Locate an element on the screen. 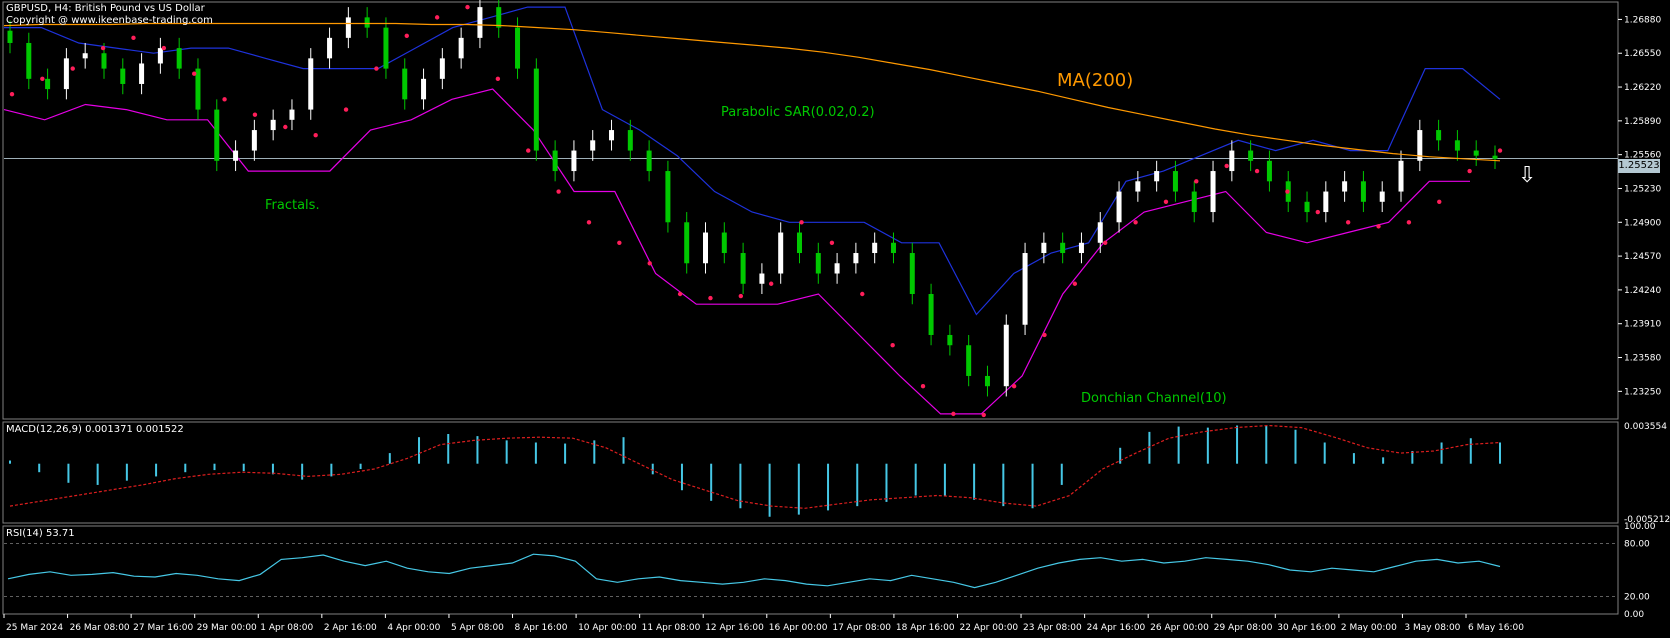 Image resolution: width=1670 pixels, height=638 pixels. price-tick-label: 1.25560 is located at coordinates (1642, 156).